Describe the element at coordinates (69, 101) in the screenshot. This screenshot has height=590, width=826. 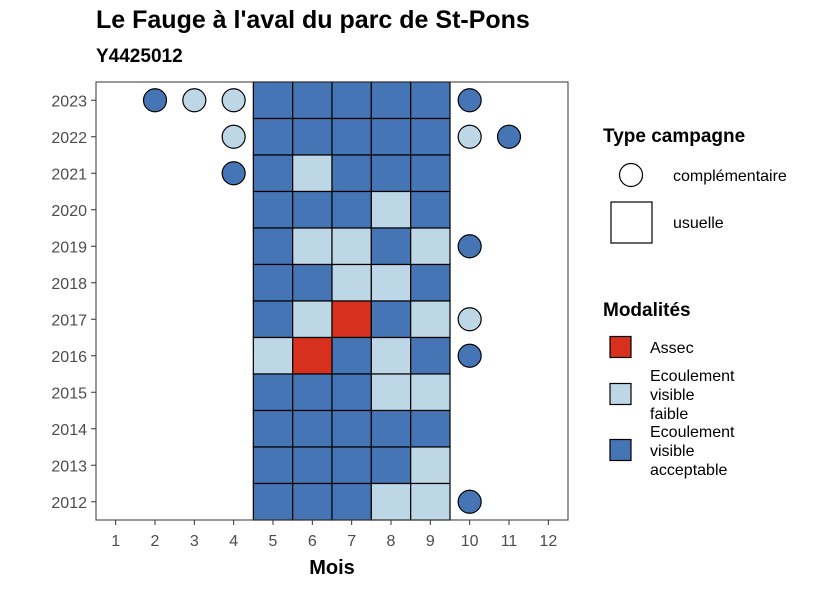
I see `y-tick-label: 2023` at that location.